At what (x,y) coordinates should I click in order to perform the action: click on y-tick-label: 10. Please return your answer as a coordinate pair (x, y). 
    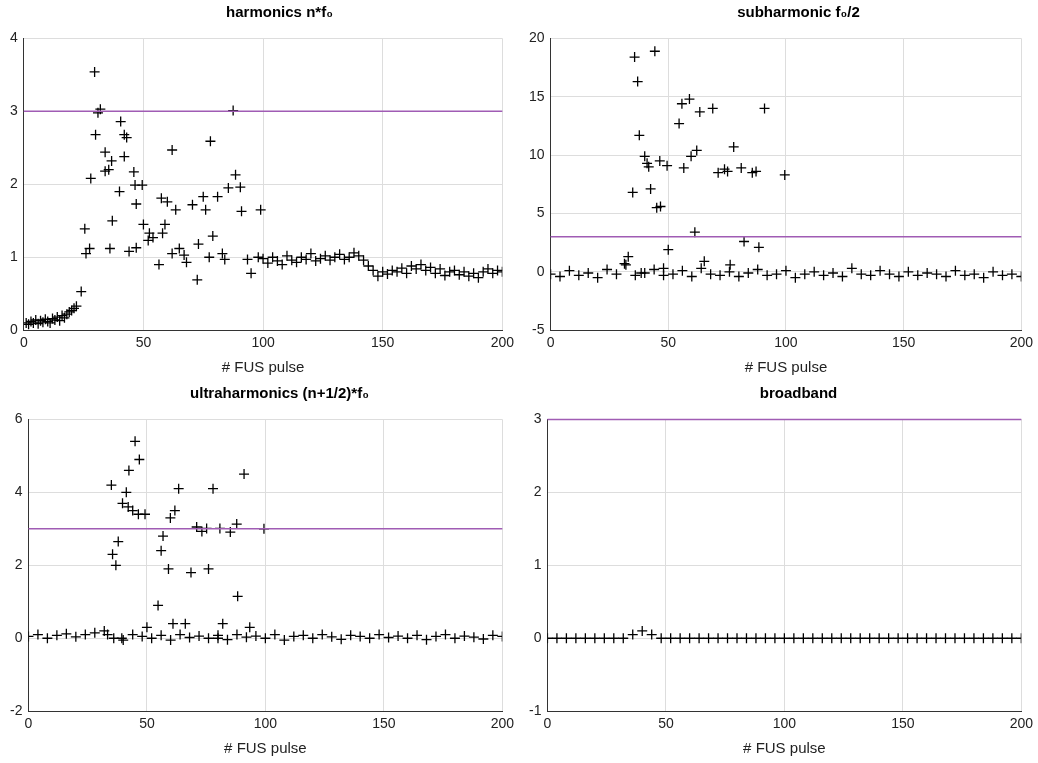
    Looking at the image, I should click on (536, 153).